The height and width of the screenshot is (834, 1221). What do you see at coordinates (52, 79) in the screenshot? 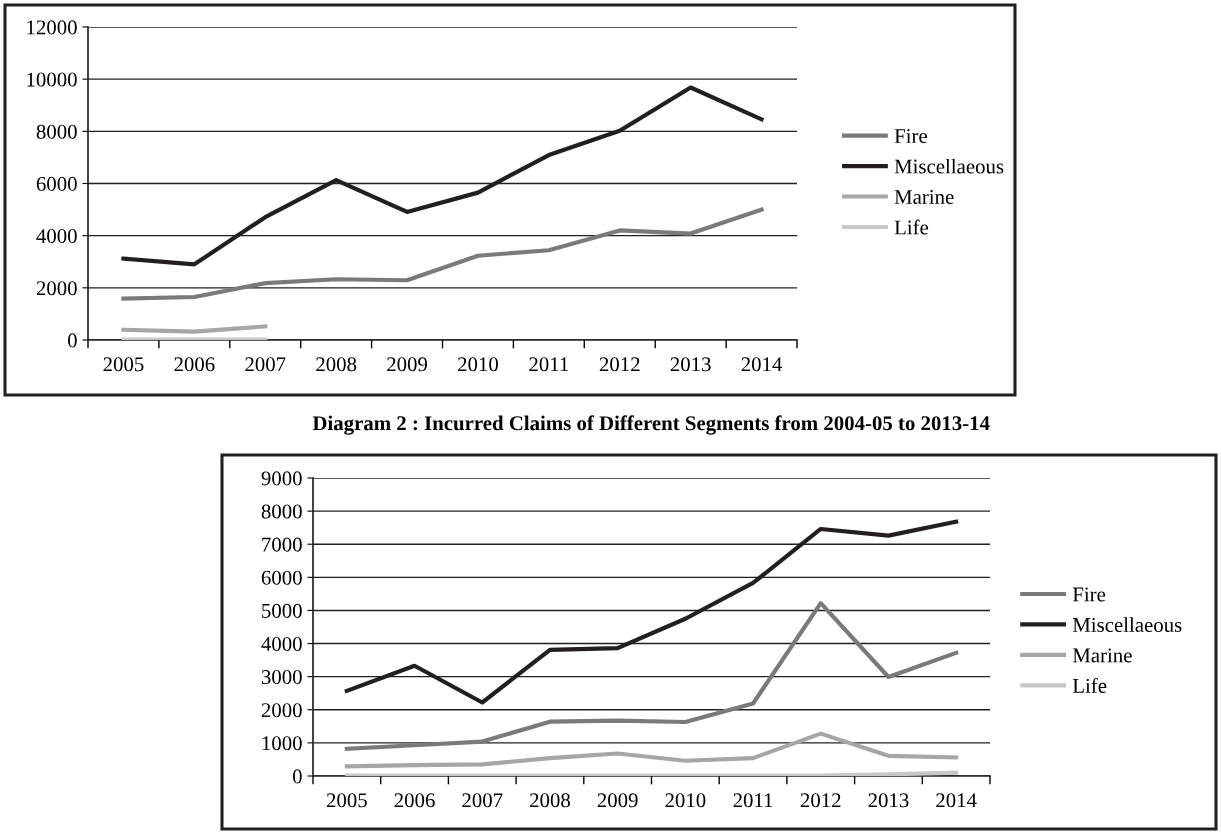
I see `y-tick-label: 10000` at bounding box center [52, 79].